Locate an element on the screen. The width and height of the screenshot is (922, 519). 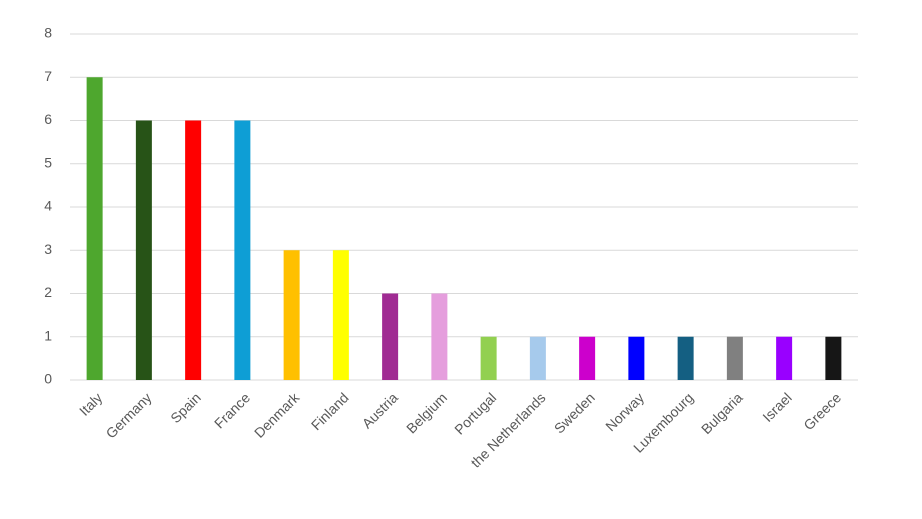
y-tick-label: 0 is located at coordinates (48, 379).